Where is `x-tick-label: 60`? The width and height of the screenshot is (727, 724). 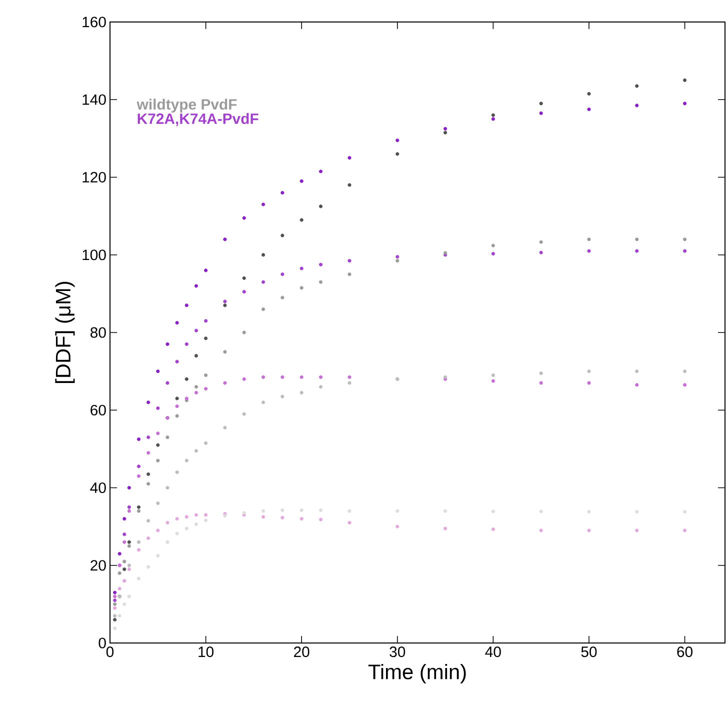 x-tick-label: 60 is located at coordinates (684, 652).